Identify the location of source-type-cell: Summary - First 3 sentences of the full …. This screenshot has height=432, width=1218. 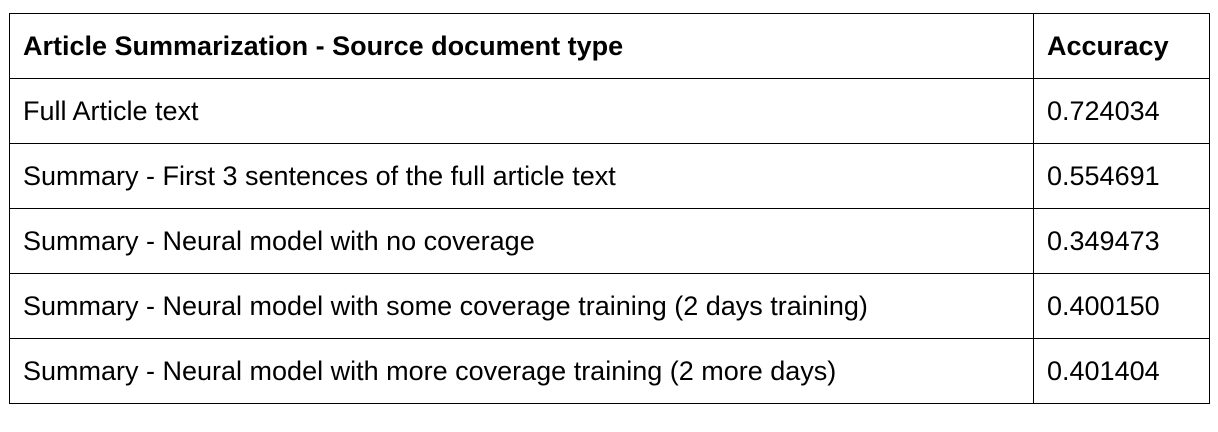
(521, 176).